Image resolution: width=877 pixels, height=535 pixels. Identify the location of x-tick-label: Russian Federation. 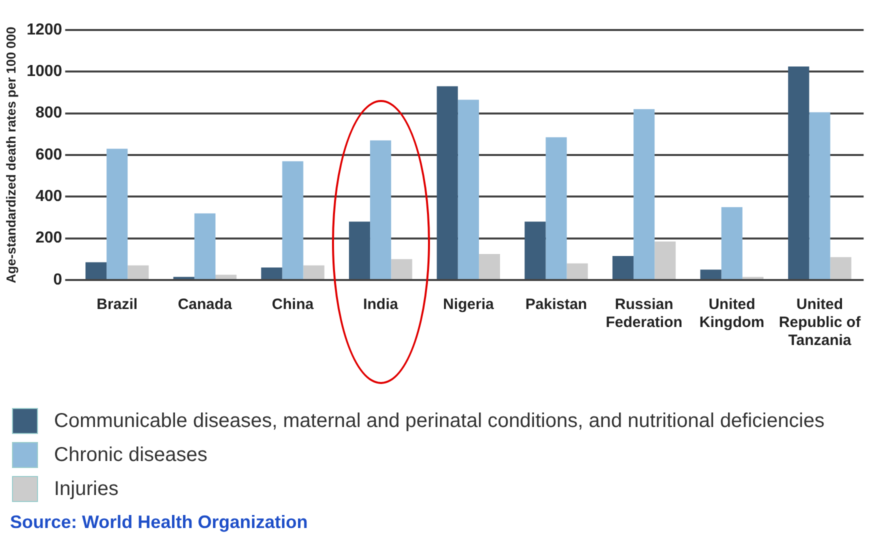
(644, 314).